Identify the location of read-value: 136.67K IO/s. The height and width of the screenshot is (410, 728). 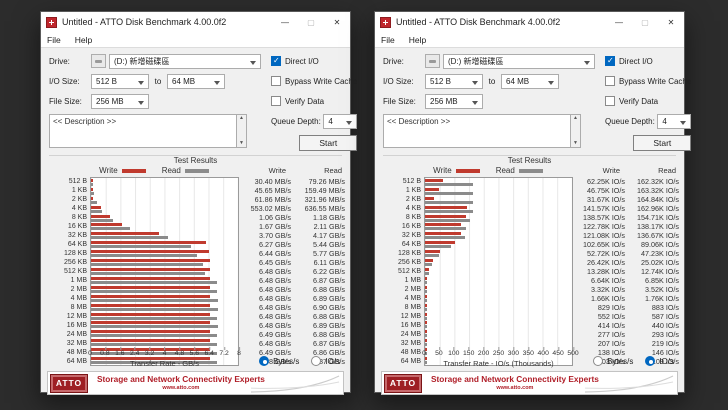
(658, 235).